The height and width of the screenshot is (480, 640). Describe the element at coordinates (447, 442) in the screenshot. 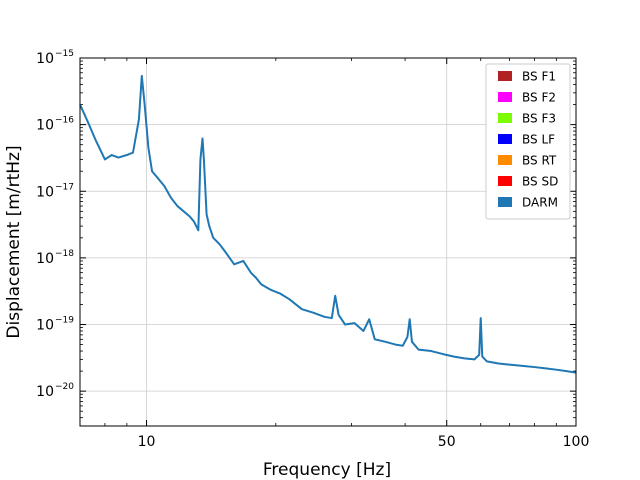

I see `x-tick-label: 50` at that location.